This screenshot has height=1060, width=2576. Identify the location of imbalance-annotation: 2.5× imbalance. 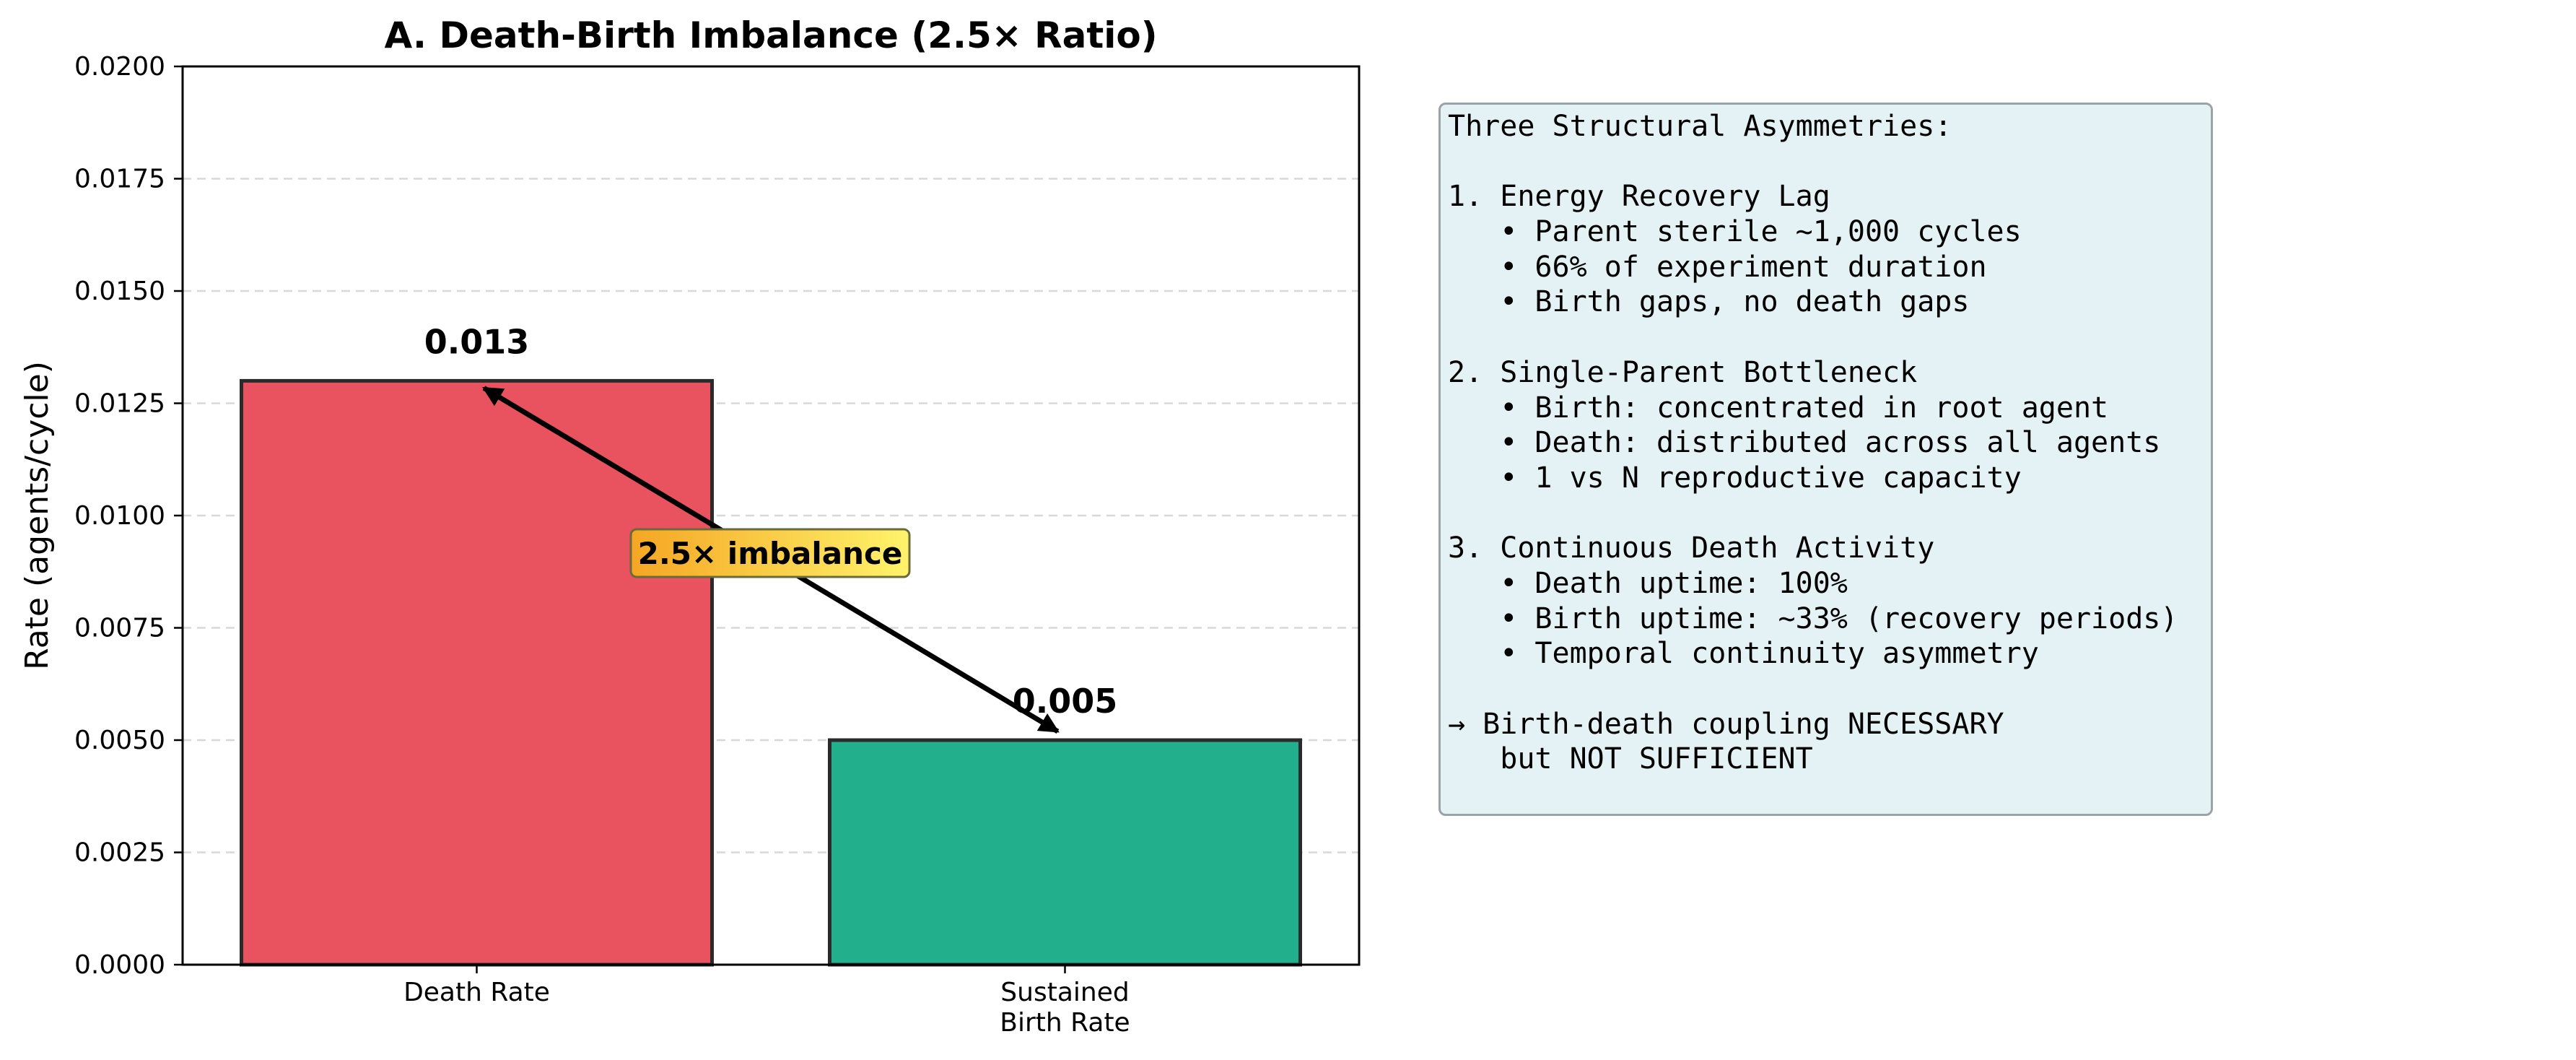
(771, 560).